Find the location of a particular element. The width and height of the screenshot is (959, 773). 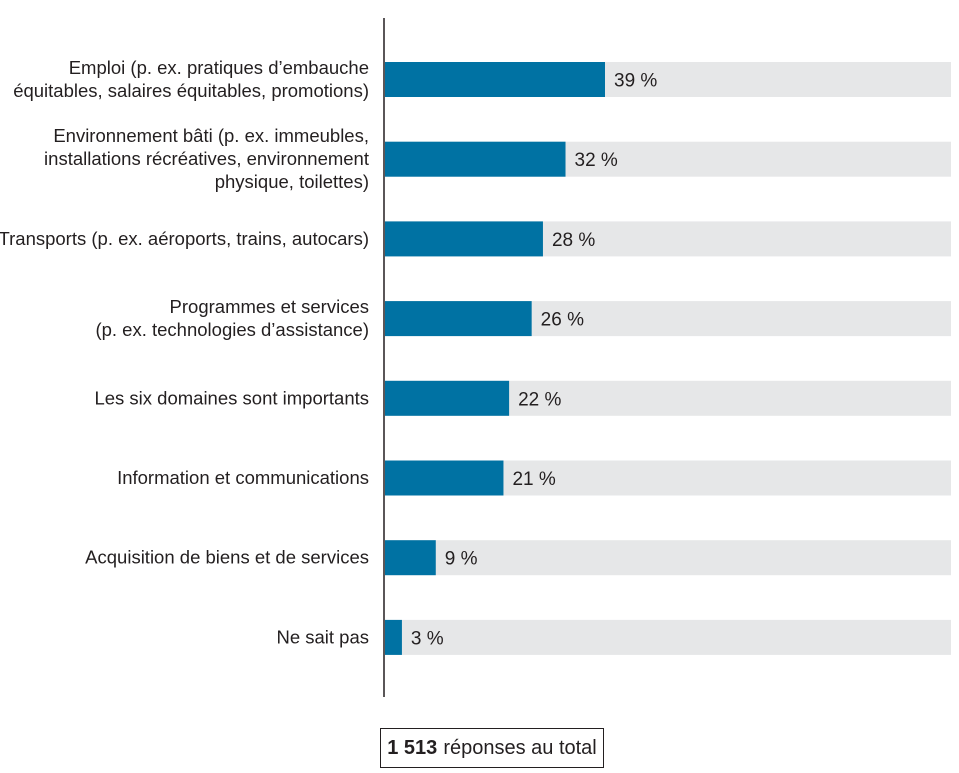

value-label: 22 % is located at coordinates (539, 399).